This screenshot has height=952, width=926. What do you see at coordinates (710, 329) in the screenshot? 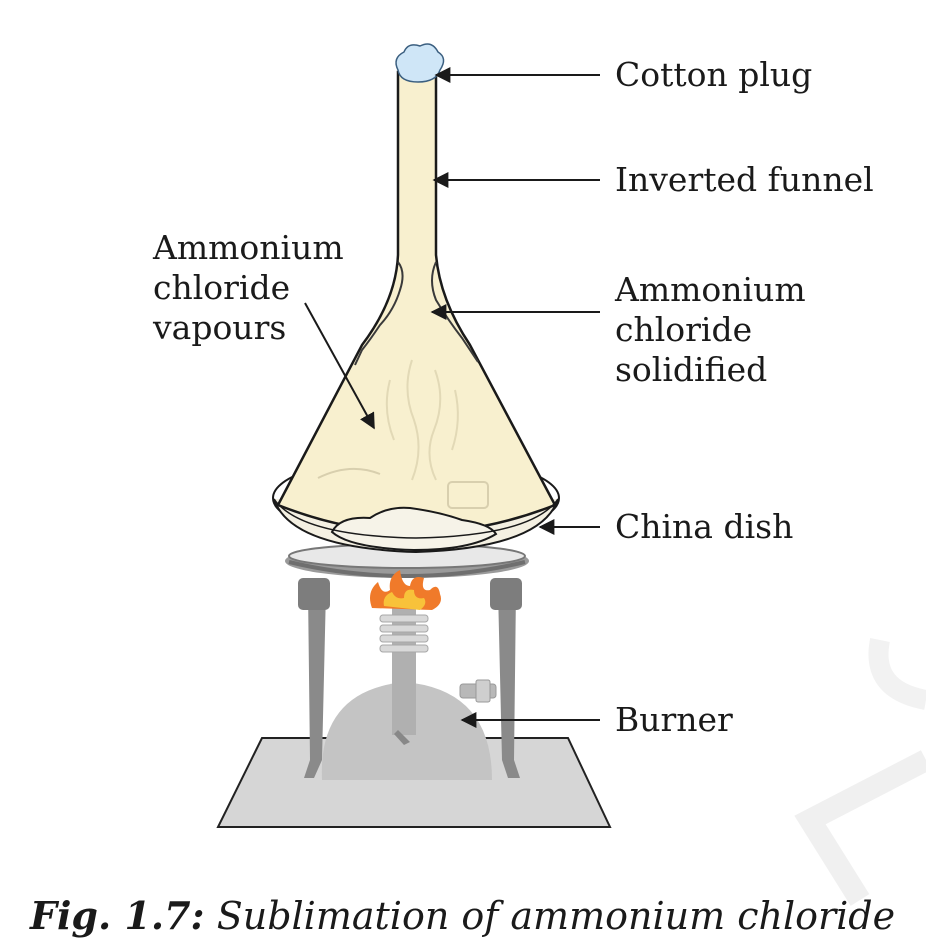
I see `label-ammonium-chloride-solidified: Ammonium chloride solidified` at bounding box center [710, 329].